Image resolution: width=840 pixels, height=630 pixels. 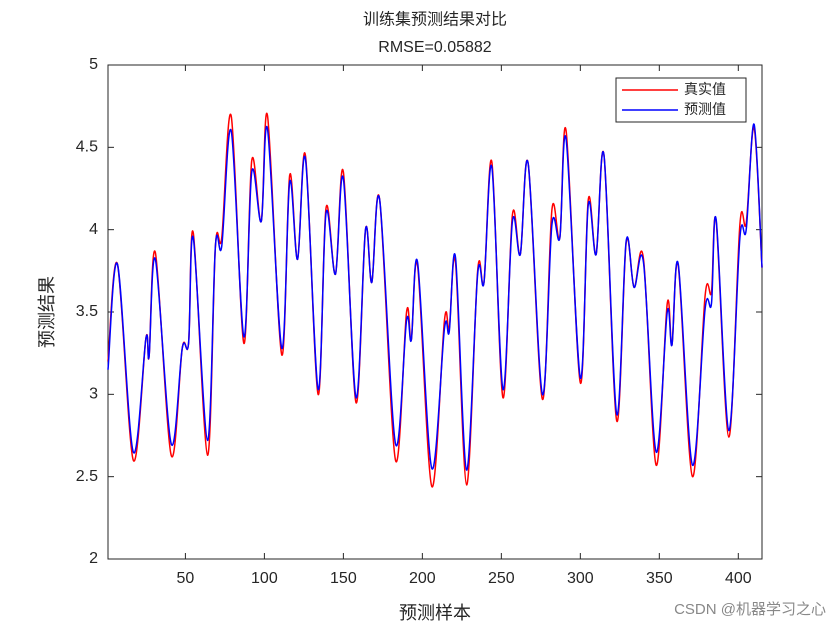 What do you see at coordinates (435, 19) in the screenshot?
I see `chart-title: 训练集预测结果对比` at bounding box center [435, 19].